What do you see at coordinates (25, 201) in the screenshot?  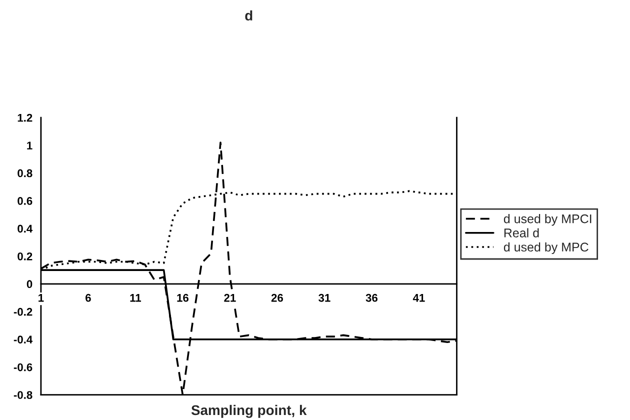 I see `y-tick-label: 0.6` at bounding box center [25, 201].